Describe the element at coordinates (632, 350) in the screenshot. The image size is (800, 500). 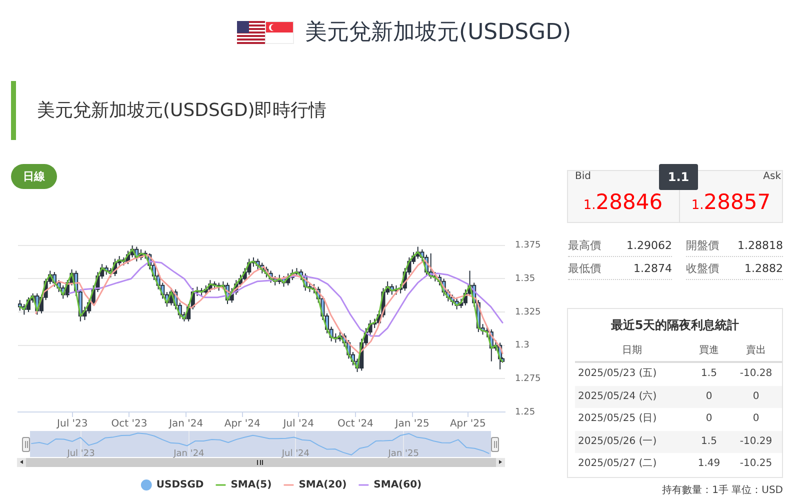
I see `text: 日期` at that location.